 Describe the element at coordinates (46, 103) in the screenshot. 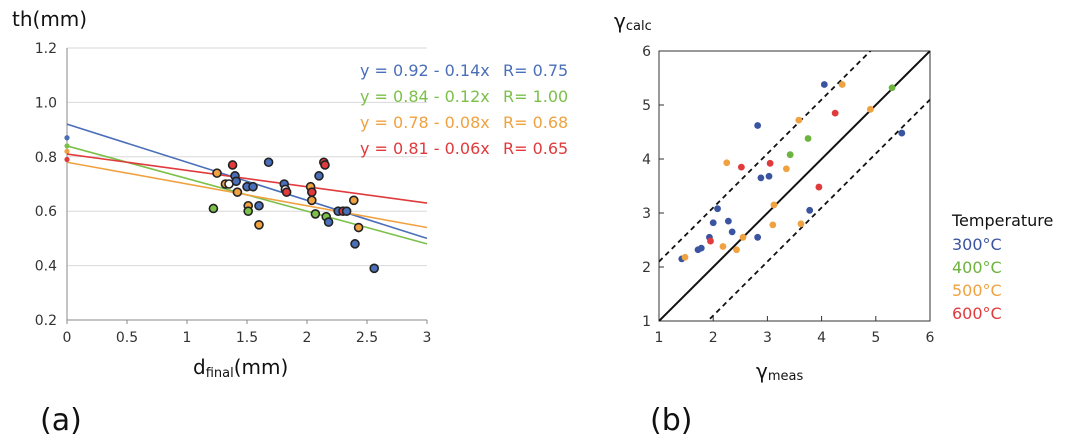

I see `y-tick-label-a: 1.0` at that location.